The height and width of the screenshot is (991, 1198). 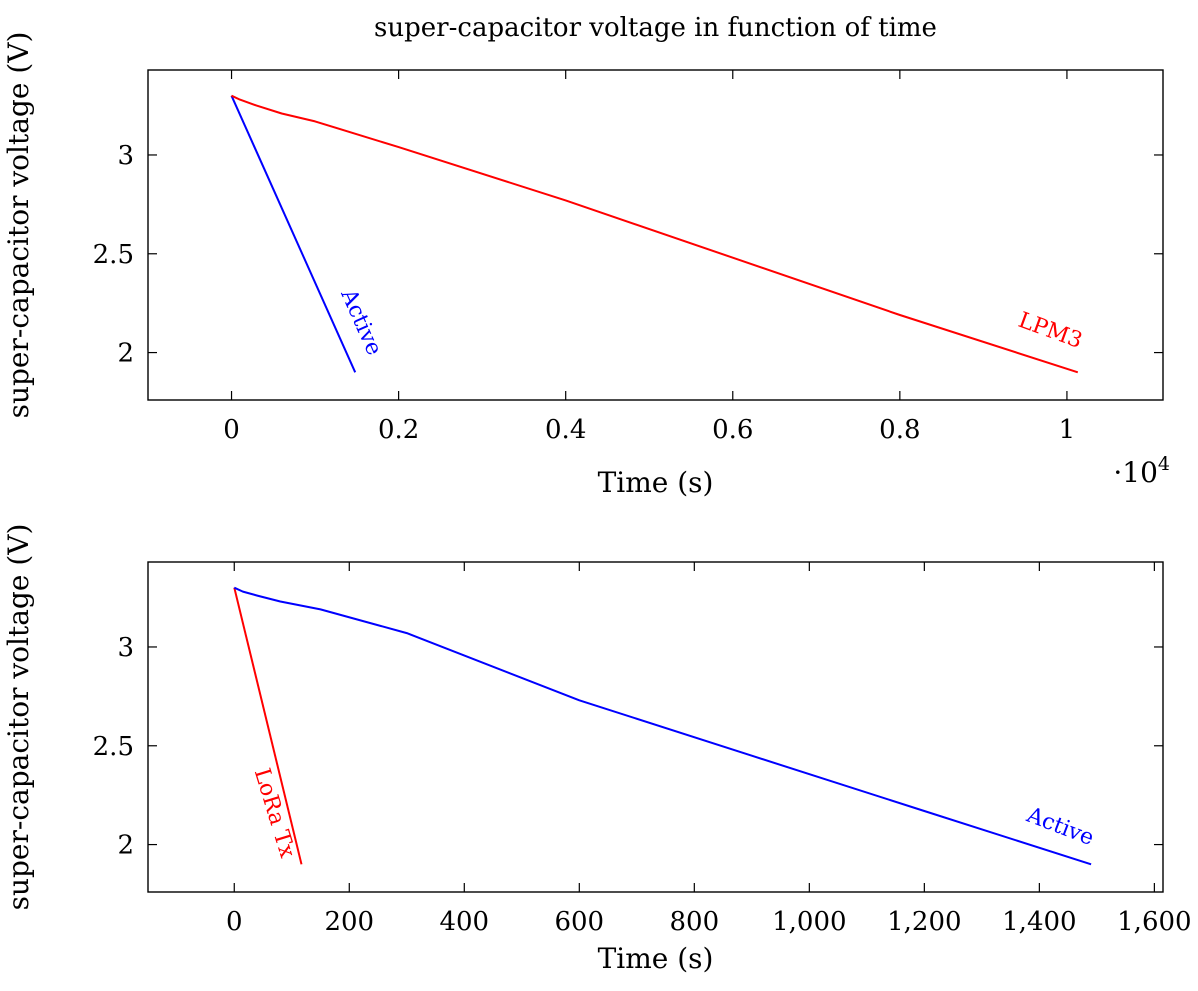 I want to click on x-scale-base: ·10, so click(x=1135, y=472).